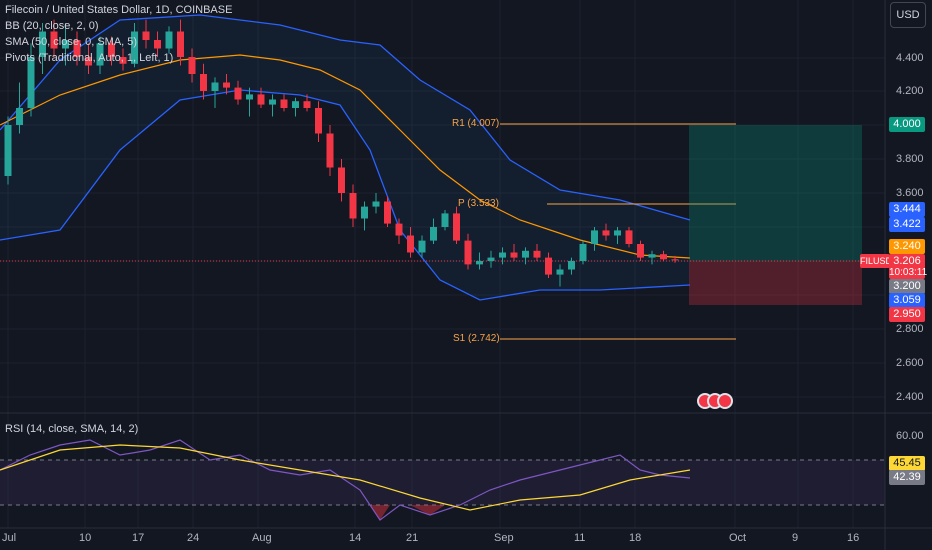 This screenshot has width=932, height=550. Describe the element at coordinates (907, 300) in the screenshot. I see `bb-lower-price-label: 3.059` at that location.